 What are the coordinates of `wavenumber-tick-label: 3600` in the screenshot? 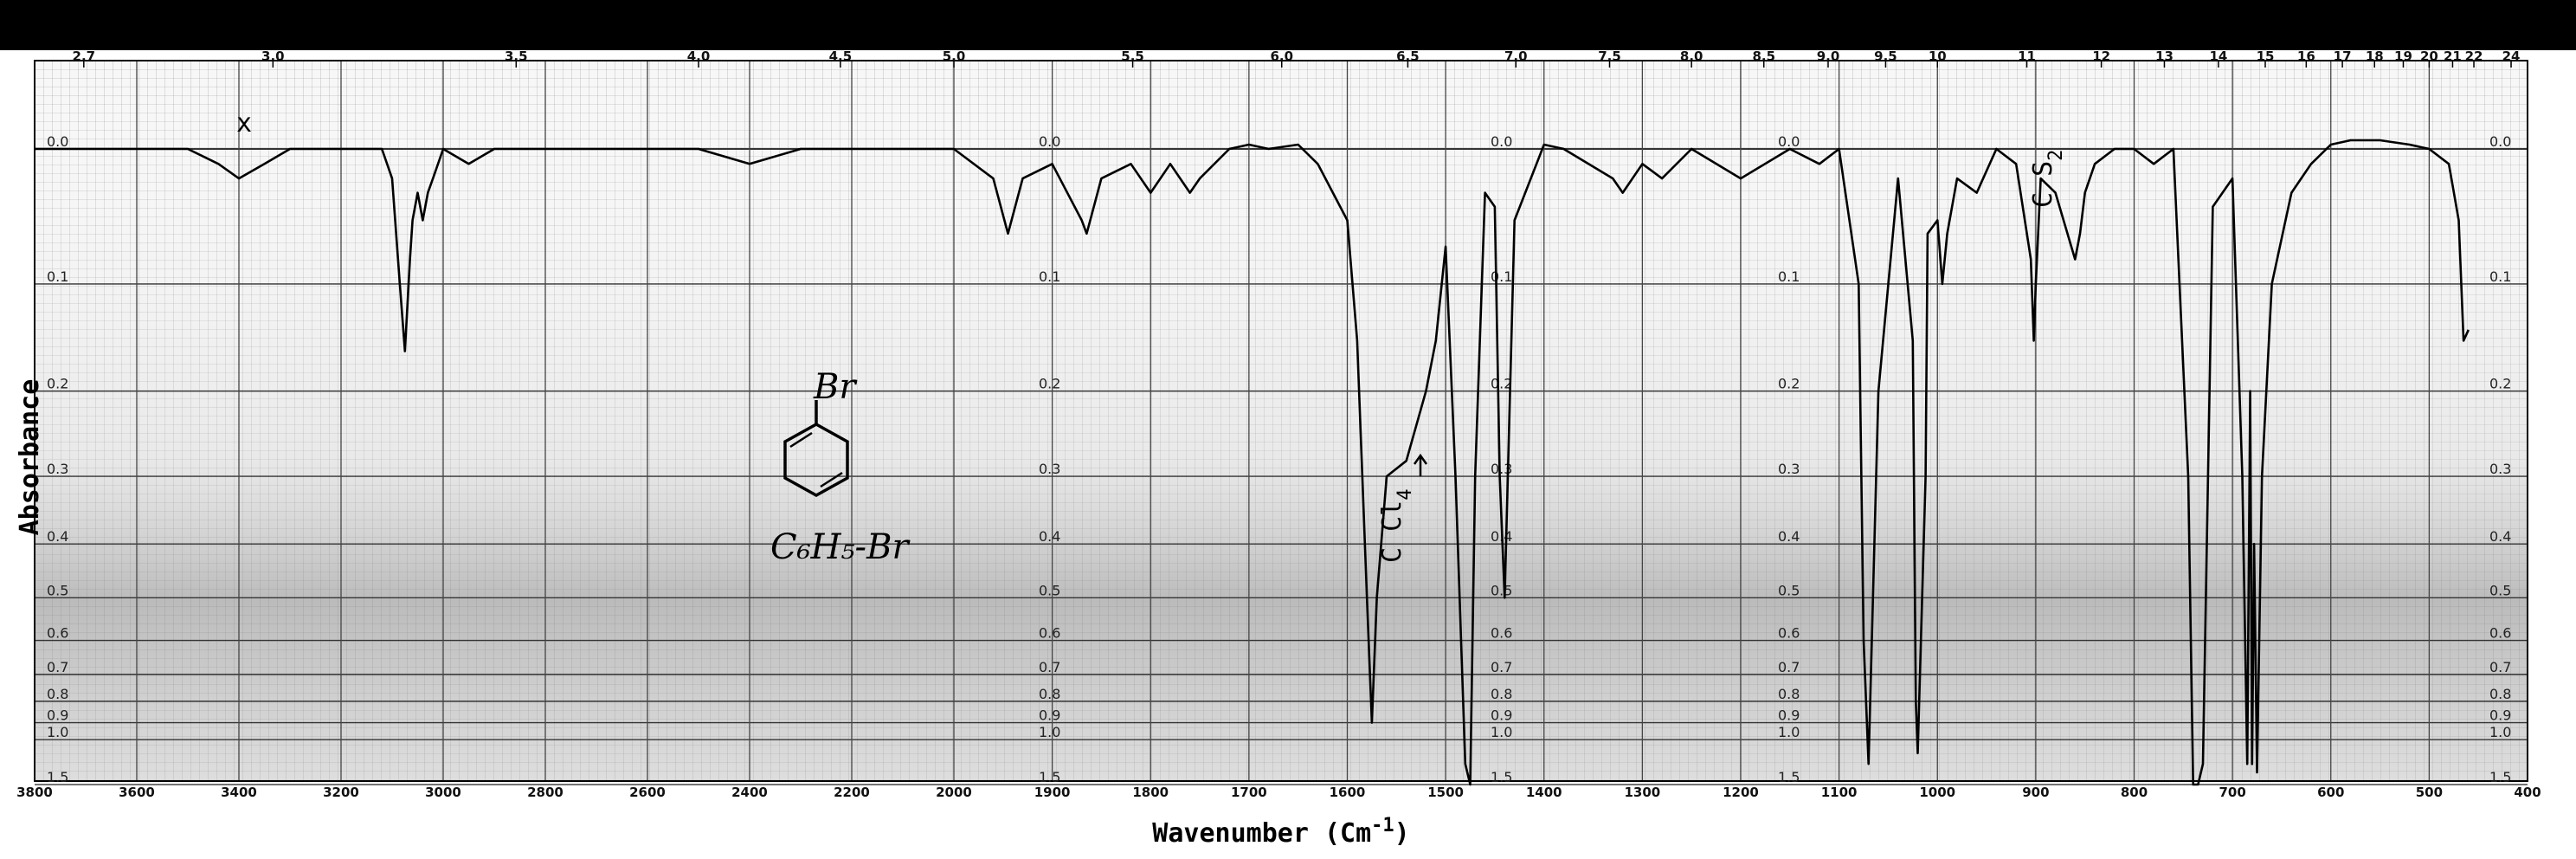 It's located at (137, 792).